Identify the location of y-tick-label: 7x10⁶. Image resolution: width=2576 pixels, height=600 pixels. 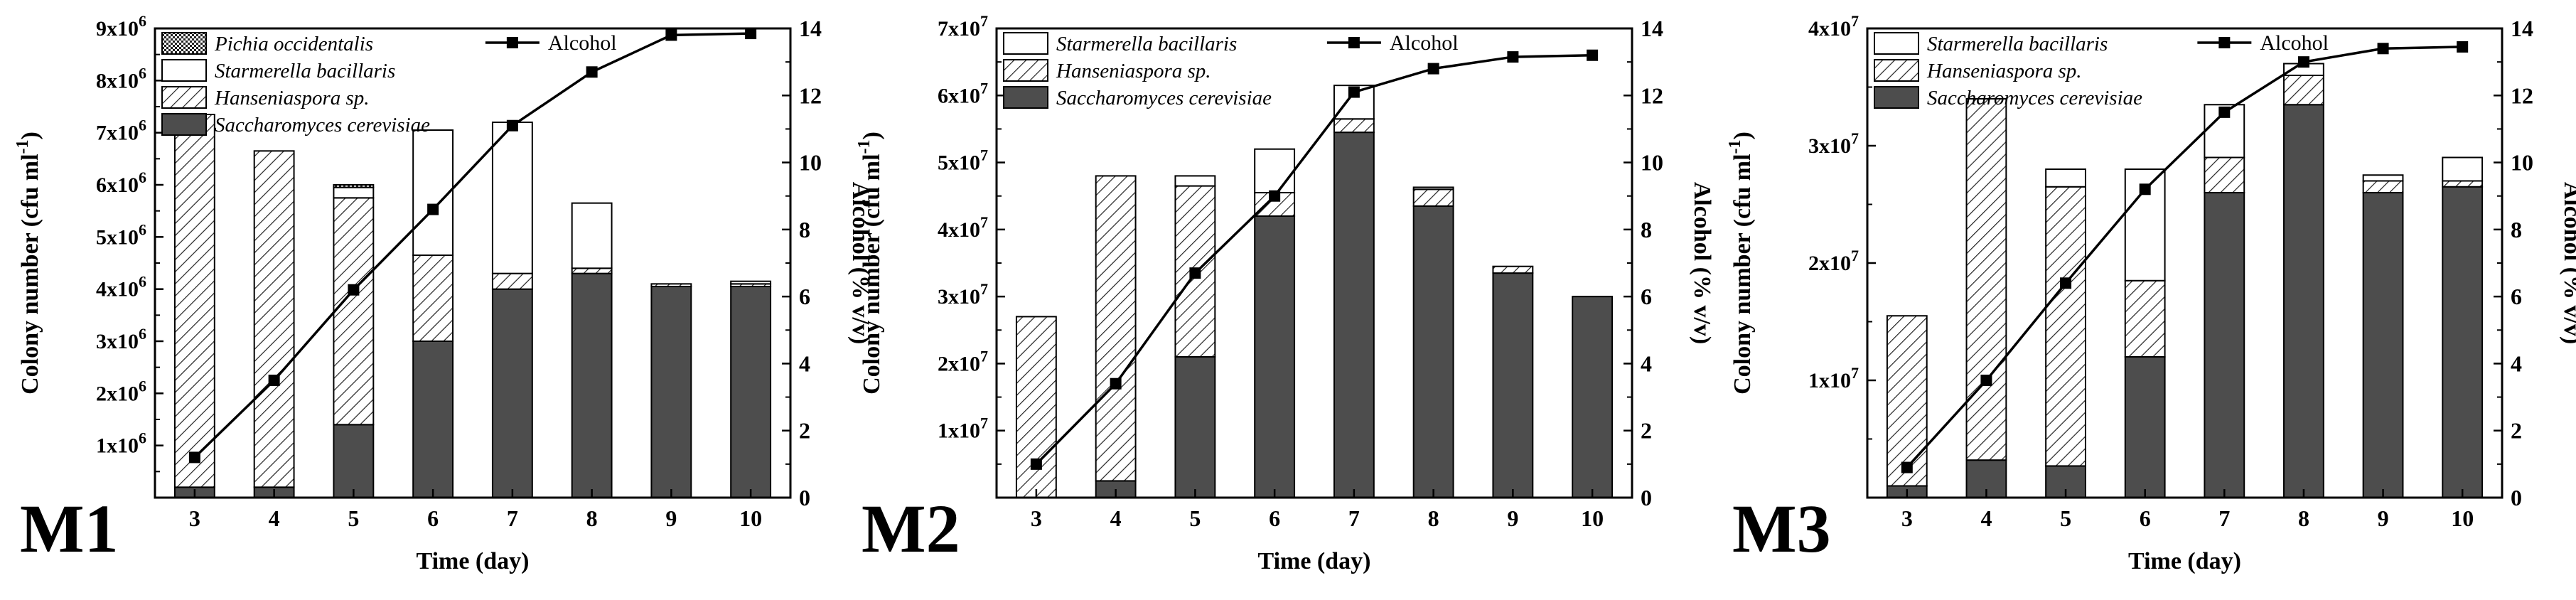
(121, 131).